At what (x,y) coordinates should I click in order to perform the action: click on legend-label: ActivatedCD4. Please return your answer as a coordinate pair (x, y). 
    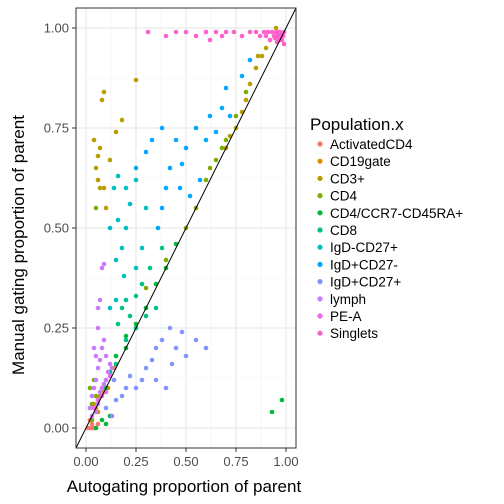
    Looking at the image, I should click on (371, 144).